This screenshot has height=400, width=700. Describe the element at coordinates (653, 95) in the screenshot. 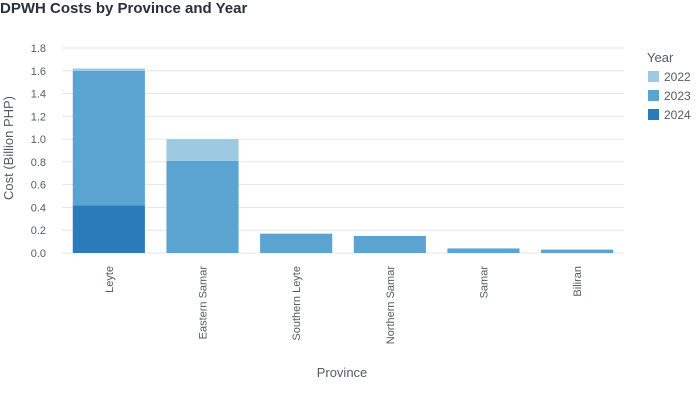

I see `legend-swatch-2023` at that location.